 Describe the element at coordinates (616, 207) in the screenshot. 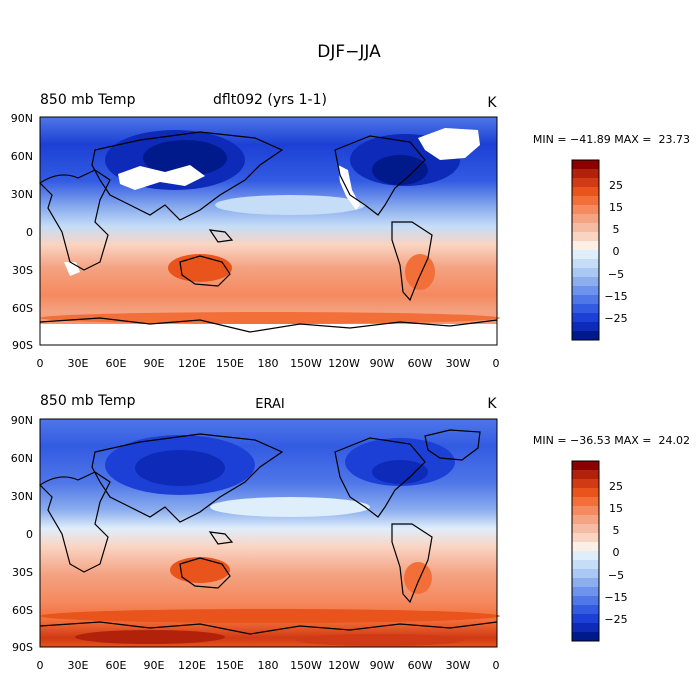

I see `p1-cbar-label-15: 15` at that location.